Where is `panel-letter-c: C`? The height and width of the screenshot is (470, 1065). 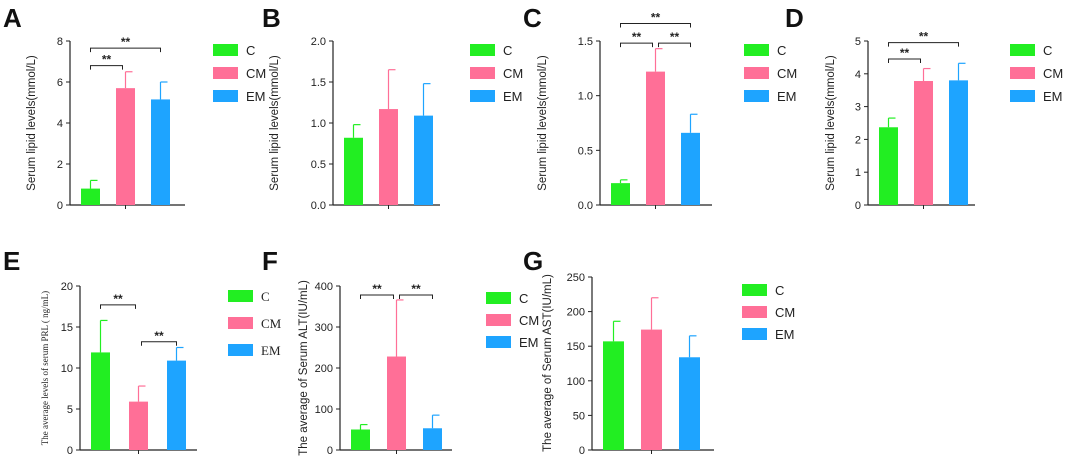 panel-letter-c: C is located at coordinates (532, 18).